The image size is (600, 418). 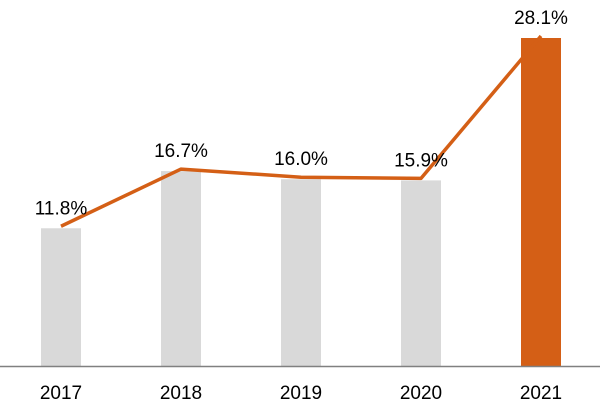 What do you see at coordinates (301, 159) in the screenshot?
I see `data-label-2019: 16.0%` at bounding box center [301, 159].